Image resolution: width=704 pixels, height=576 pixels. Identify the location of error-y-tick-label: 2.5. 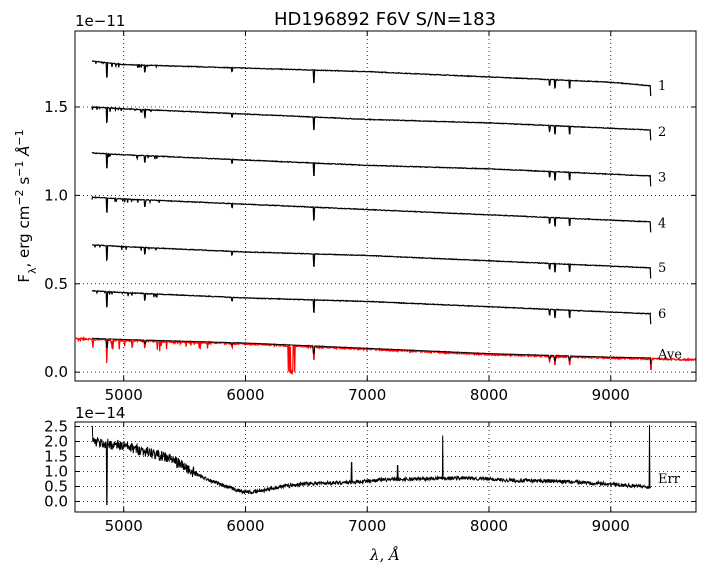
(56, 427).